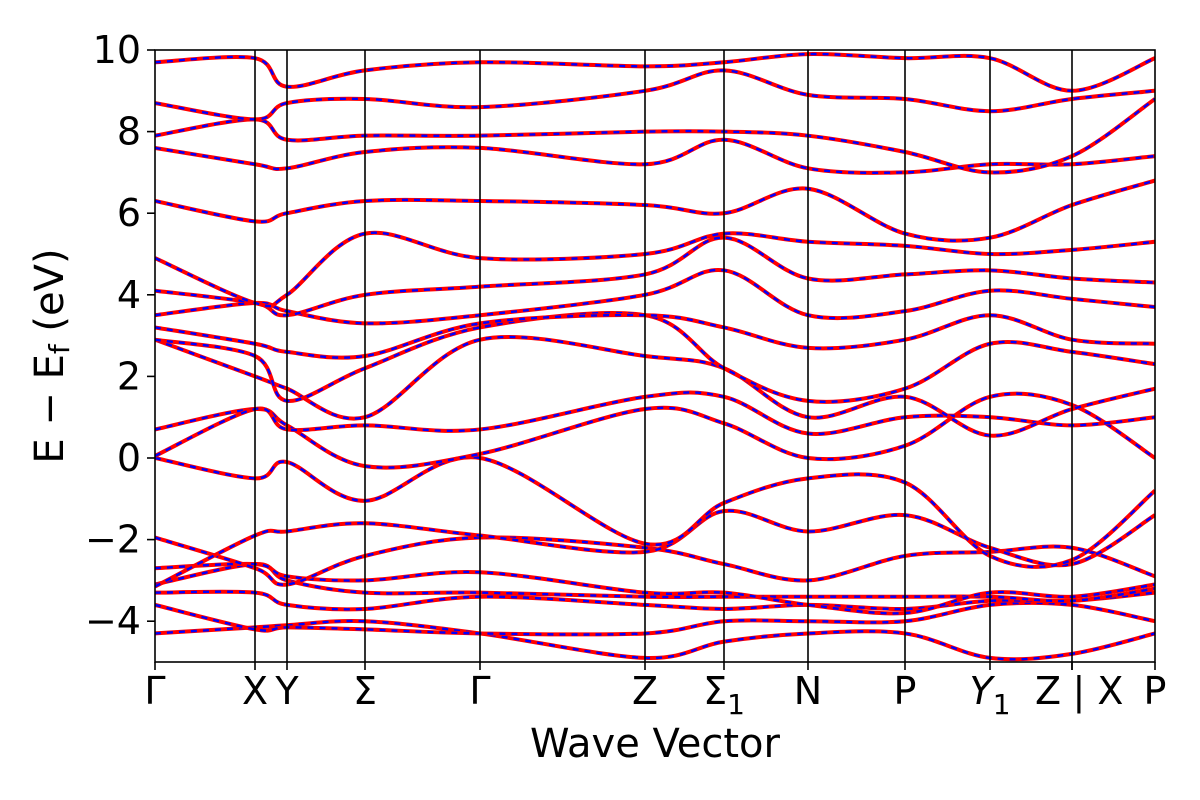 The image size is (1200, 800). I want to click on band-17-red, so click(655, 156).